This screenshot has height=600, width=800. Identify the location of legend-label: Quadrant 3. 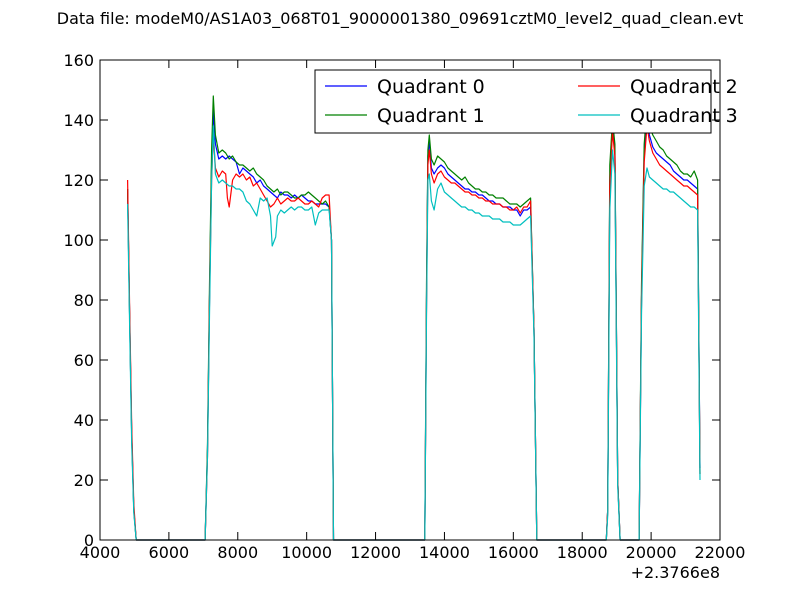
(684, 116).